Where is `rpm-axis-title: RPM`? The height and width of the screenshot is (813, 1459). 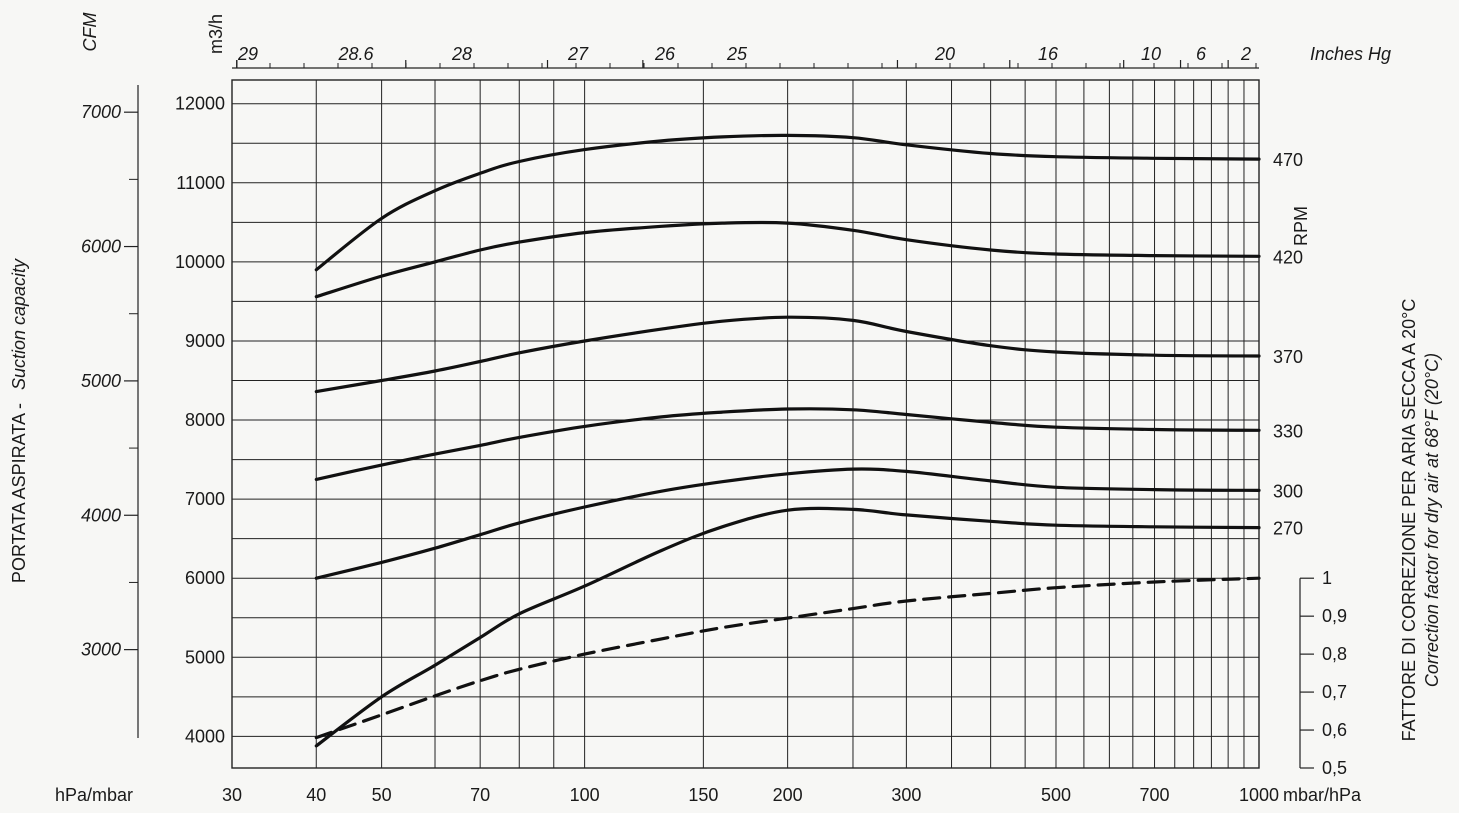
rpm-axis-title: RPM is located at coordinates (1301, 226).